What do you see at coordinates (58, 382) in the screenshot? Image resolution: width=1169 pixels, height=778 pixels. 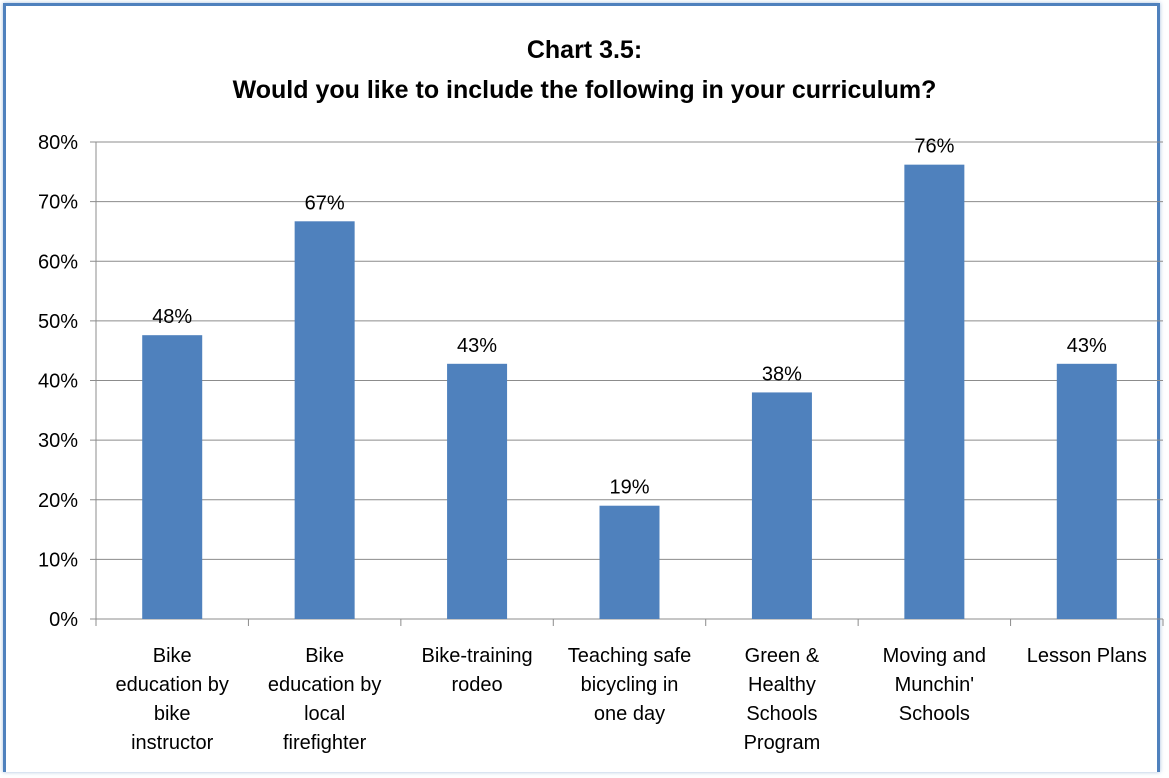 I see `y-tick-label: 40%` at bounding box center [58, 382].